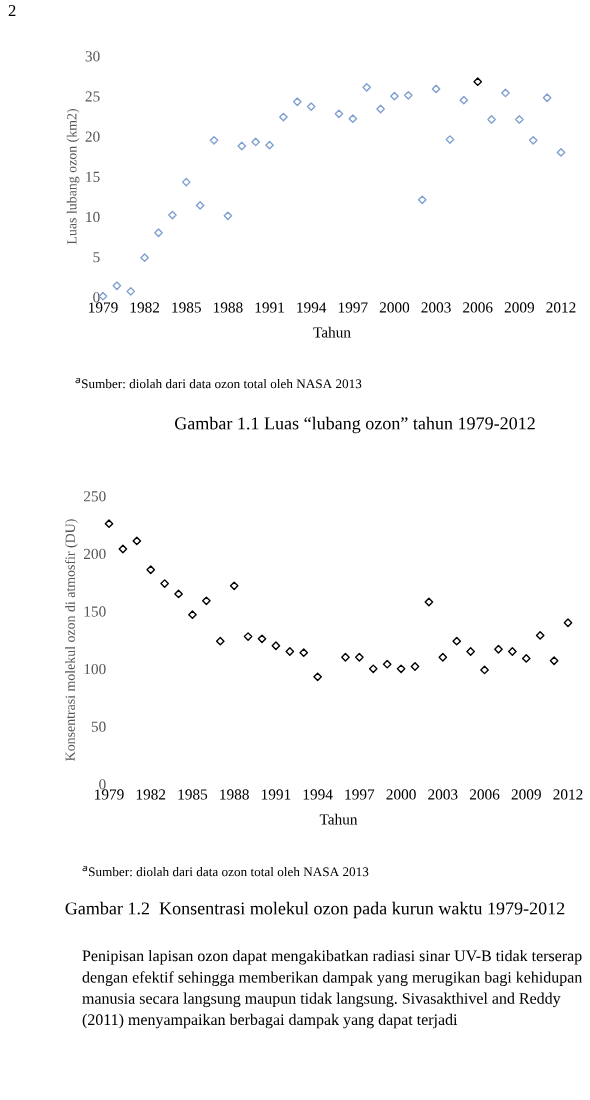  I want to click on y-tick-label: 50, so click(98, 726).